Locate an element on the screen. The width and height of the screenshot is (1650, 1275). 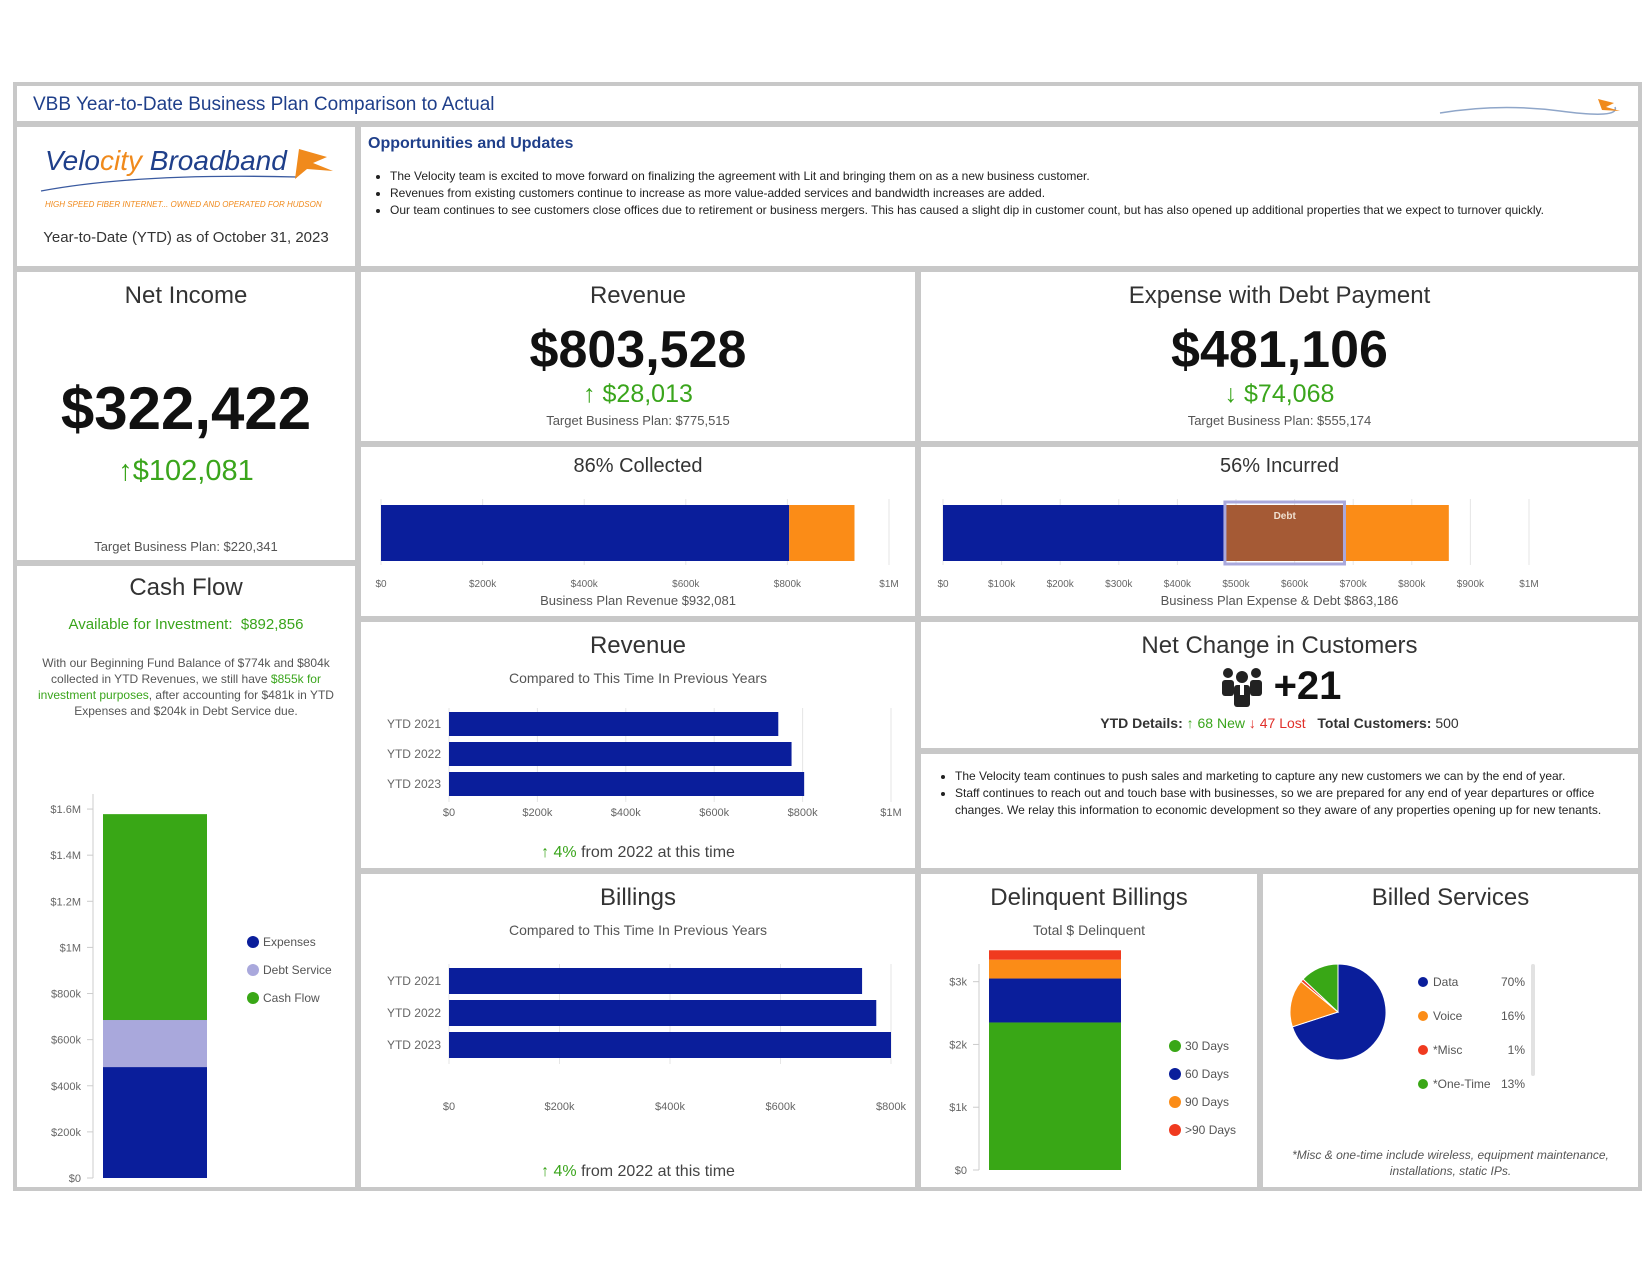
tick-label: $1k is located at coordinates (958, 1108).